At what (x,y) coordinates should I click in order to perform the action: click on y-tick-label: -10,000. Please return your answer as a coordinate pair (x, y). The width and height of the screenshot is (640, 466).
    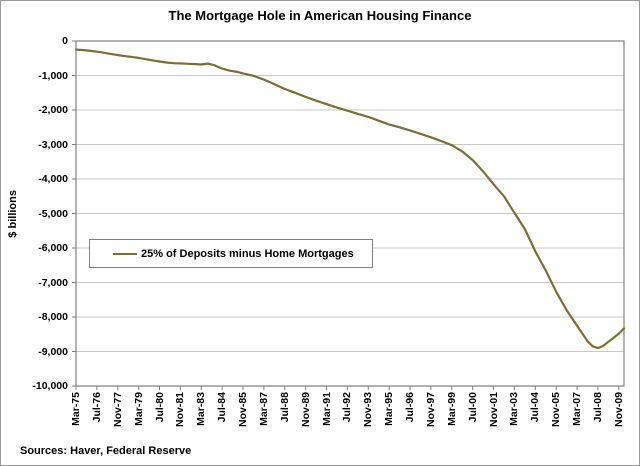
    Looking at the image, I should click on (50, 386).